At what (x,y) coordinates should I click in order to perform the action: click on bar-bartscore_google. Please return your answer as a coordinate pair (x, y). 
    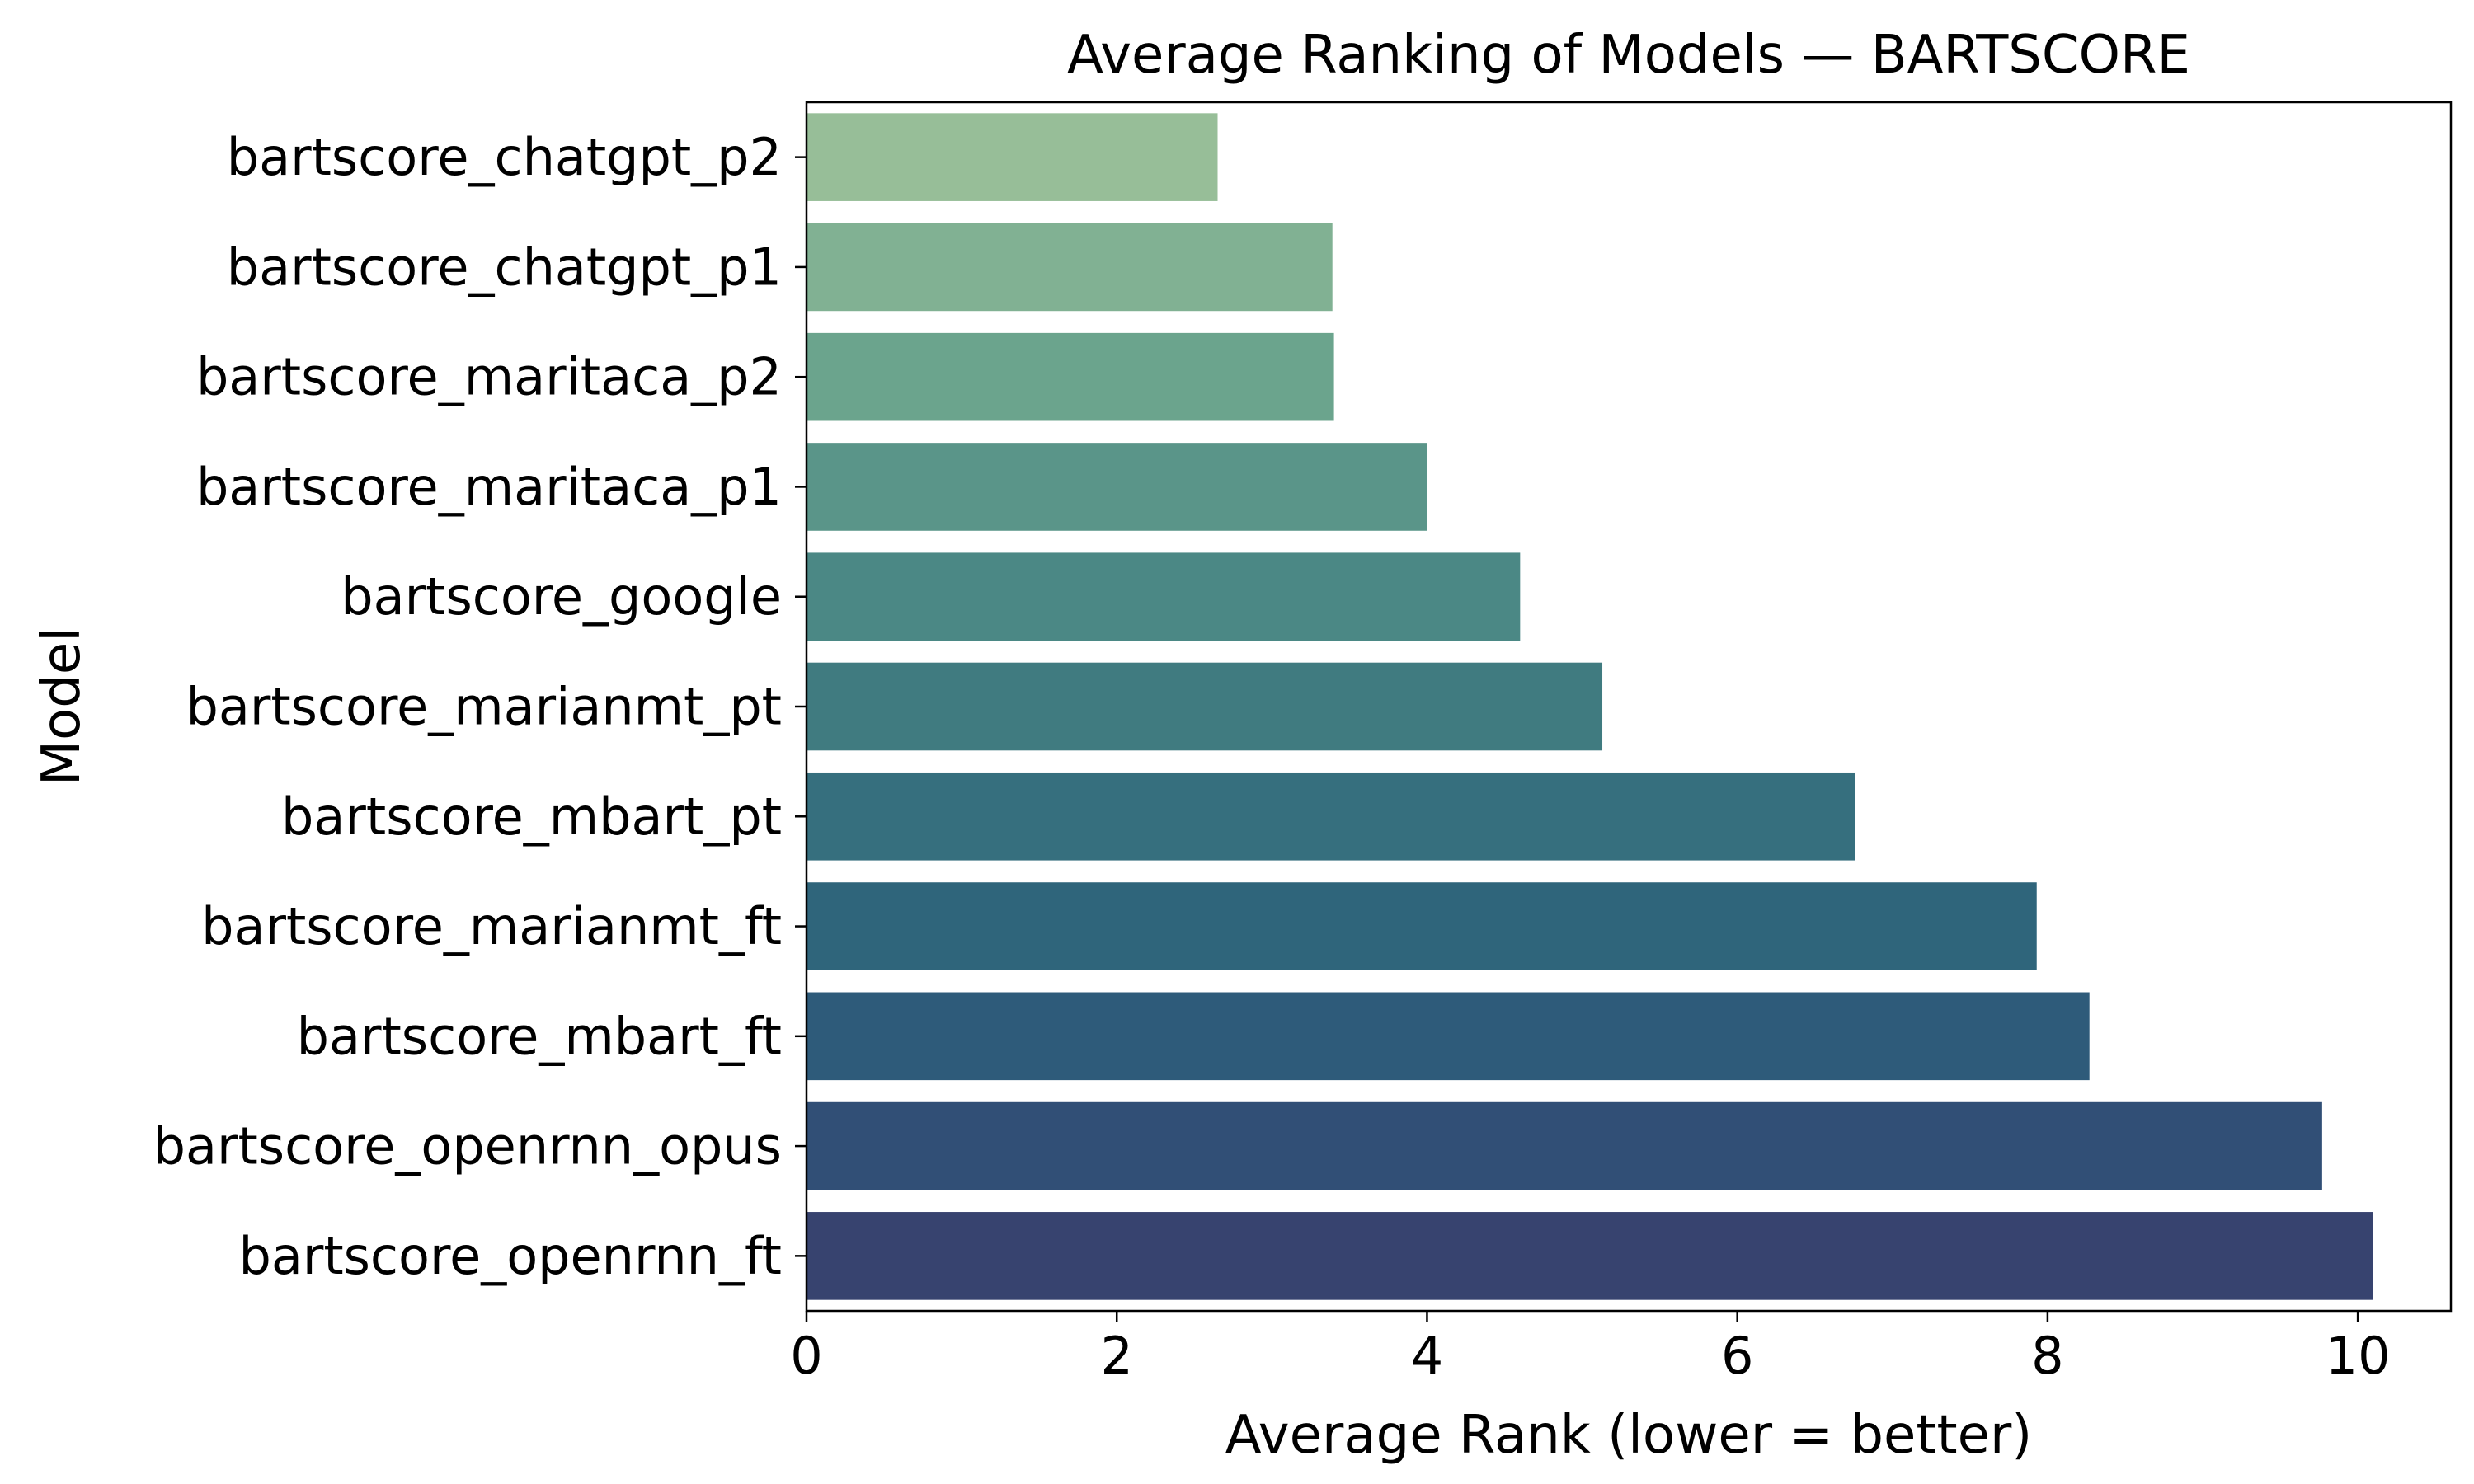
    Looking at the image, I should click on (1164, 596).